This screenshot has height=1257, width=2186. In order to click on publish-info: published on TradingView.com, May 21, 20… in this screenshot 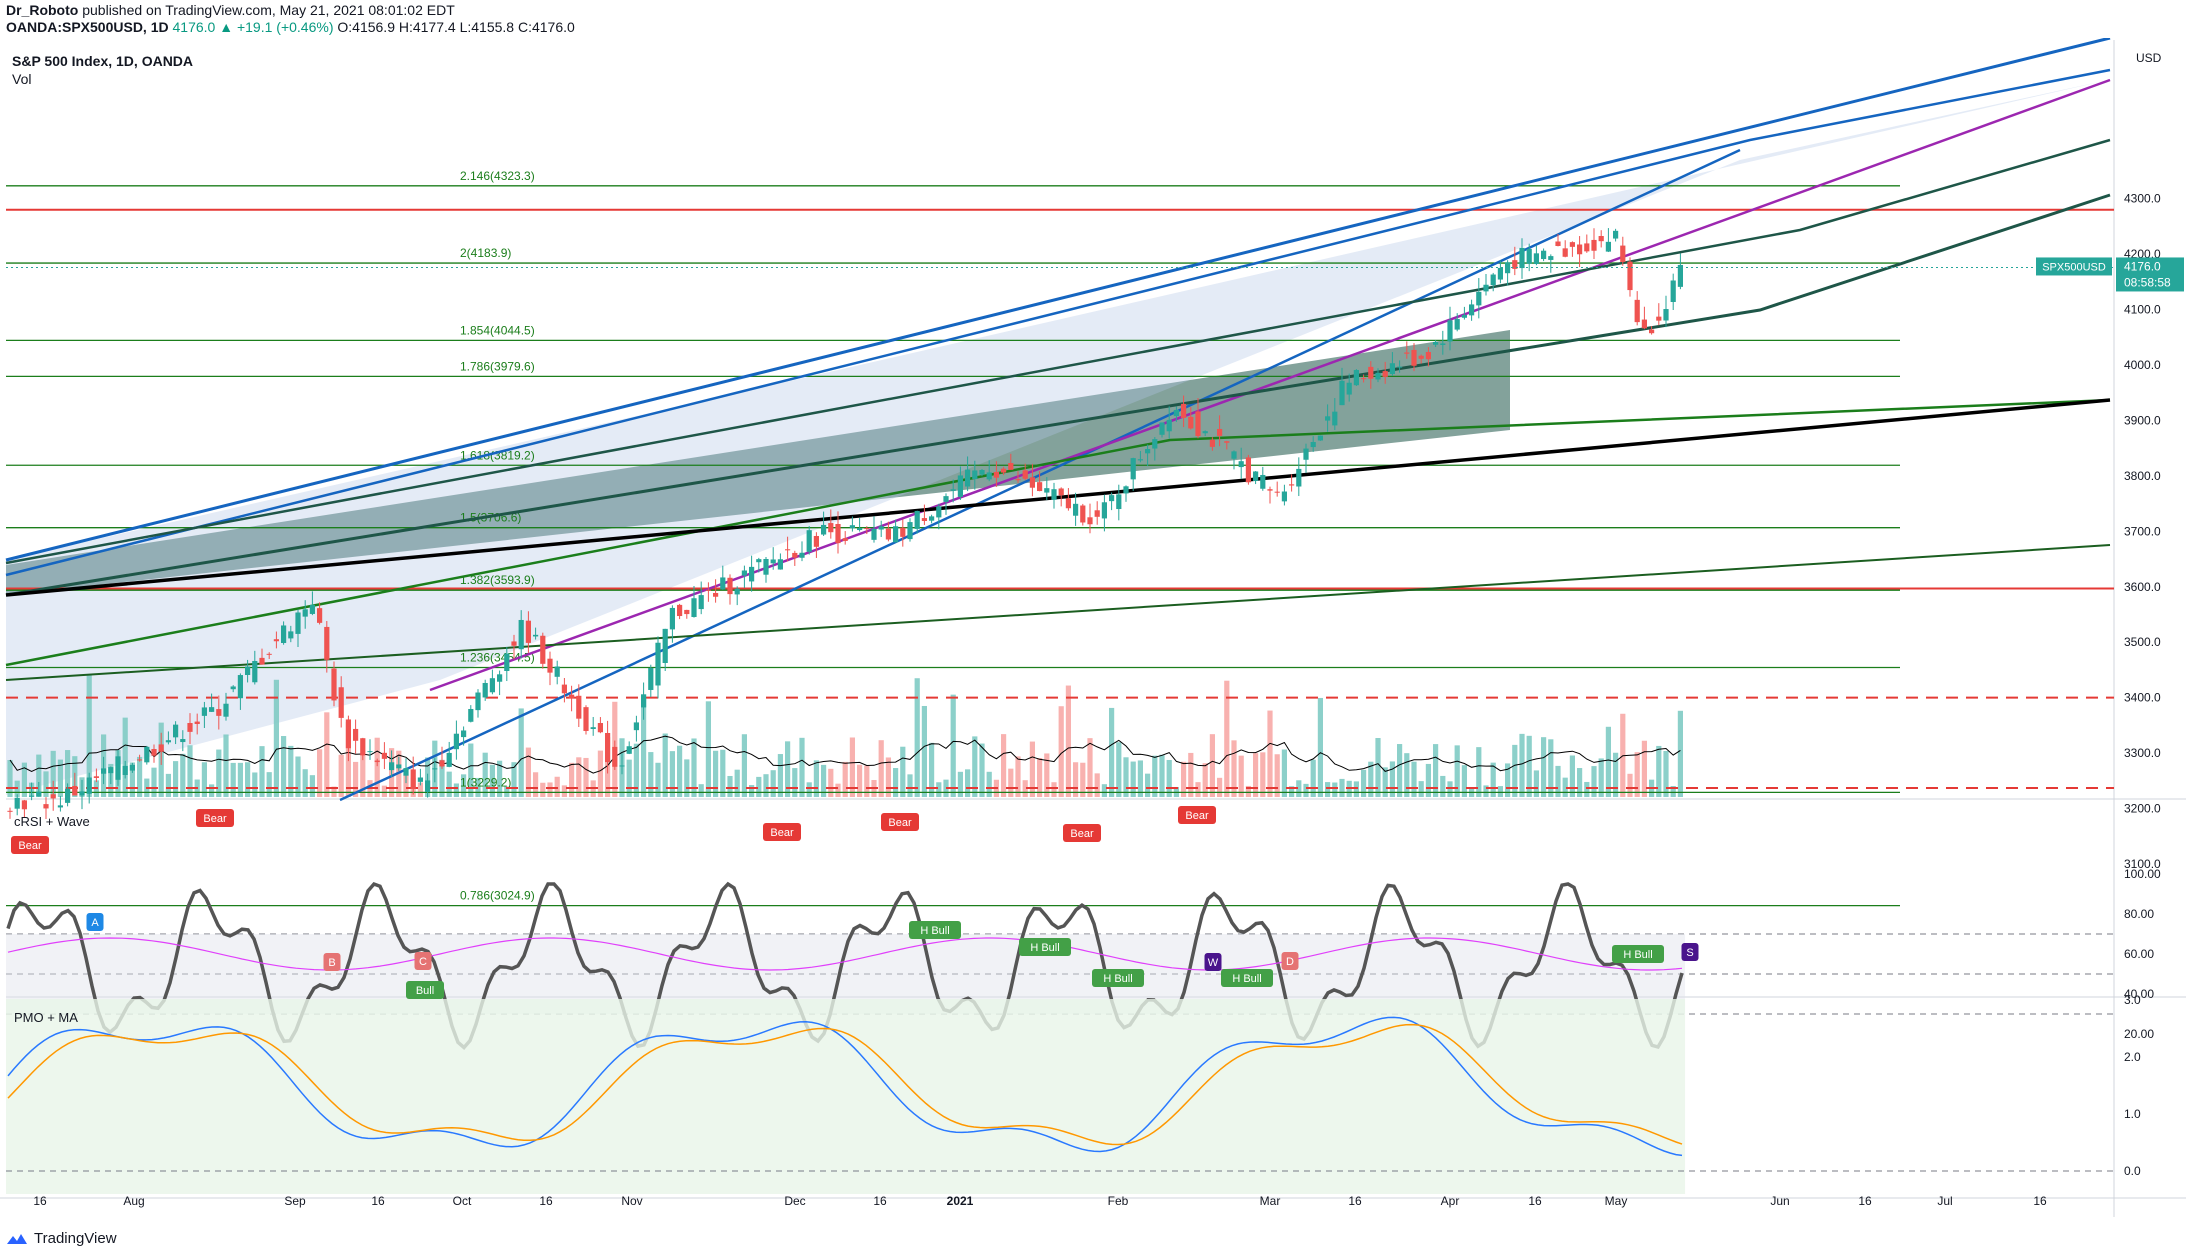, I will do `click(268, 10)`.